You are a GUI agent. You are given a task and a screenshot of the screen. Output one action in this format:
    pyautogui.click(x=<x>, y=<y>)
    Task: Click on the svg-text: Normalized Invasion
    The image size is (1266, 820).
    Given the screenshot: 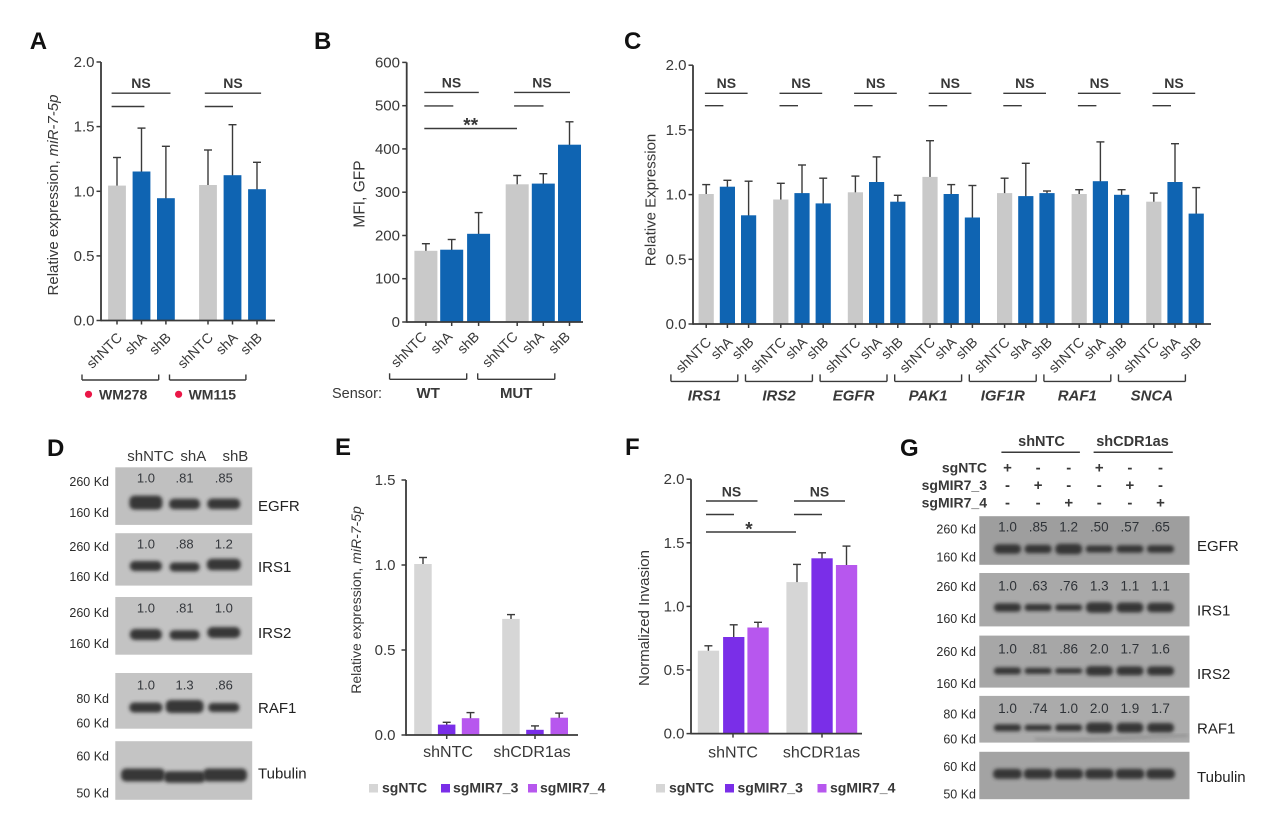 What is the action you would take?
    pyautogui.click(x=644, y=618)
    